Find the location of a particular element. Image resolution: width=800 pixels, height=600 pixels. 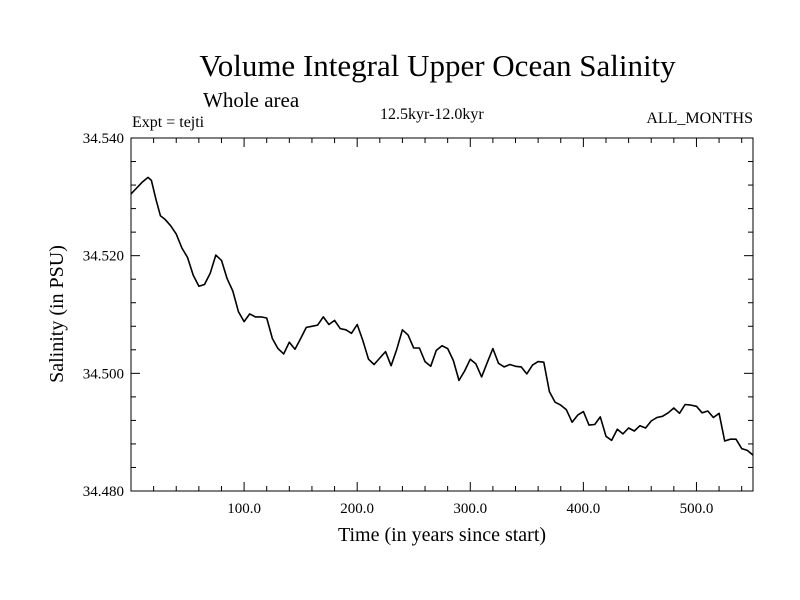

chart-title: Volume Integral Upper Ocean Salinity is located at coordinates (437, 65).